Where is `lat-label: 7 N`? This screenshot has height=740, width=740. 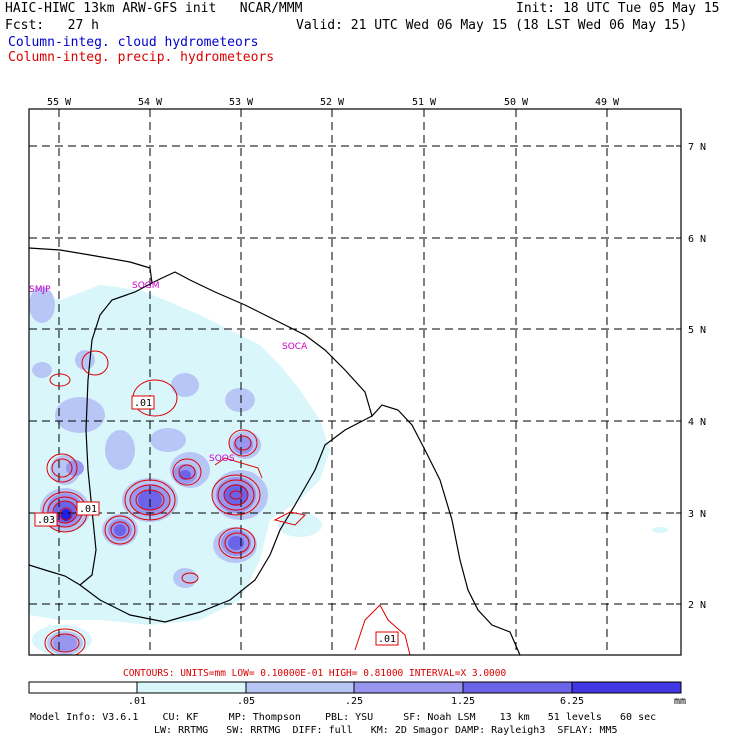
lat-label: 7 N is located at coordinates (697, 147).